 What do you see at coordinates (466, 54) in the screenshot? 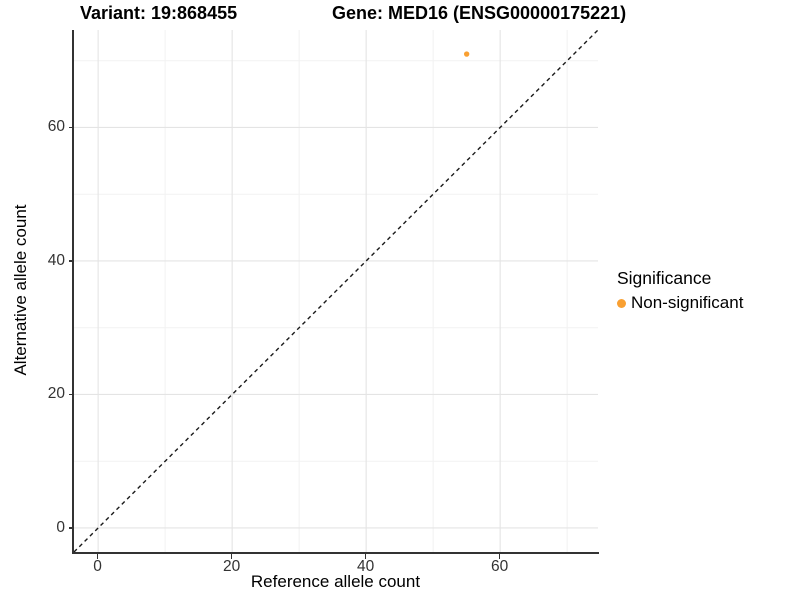
I see `data-point` at bounding box center [466, 54].